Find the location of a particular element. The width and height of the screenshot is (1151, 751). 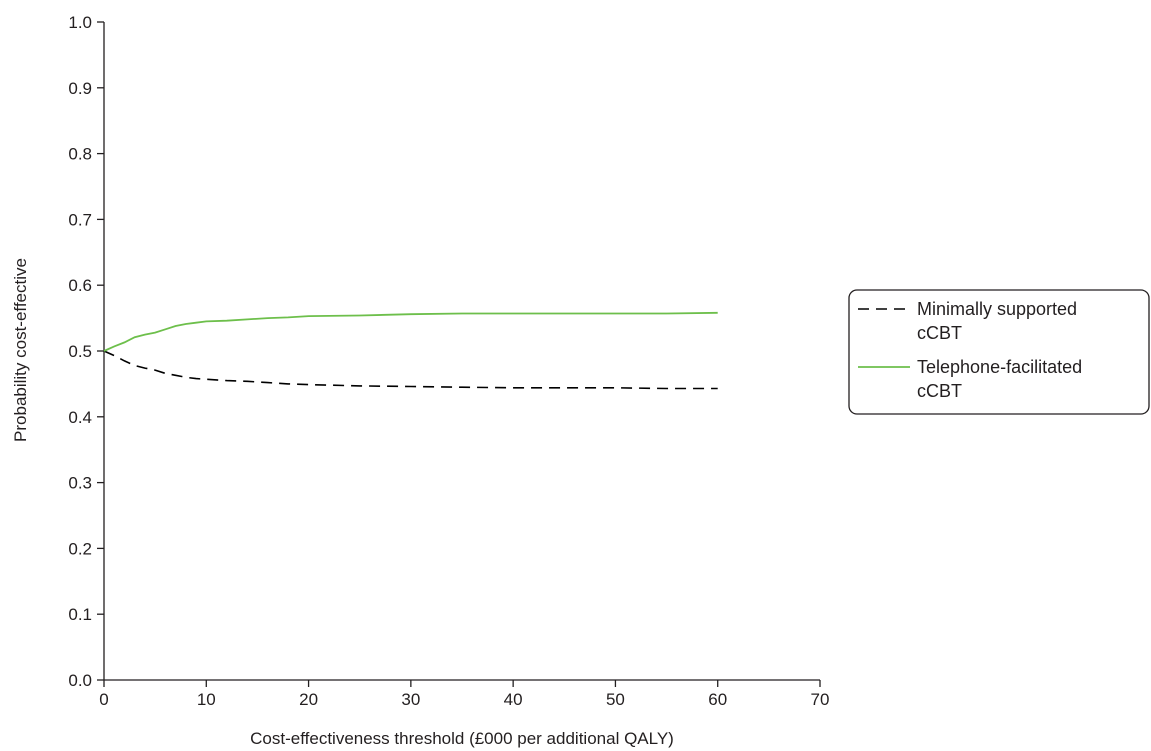

y-tick-label: 0.4 is located at coordinates (80, 417).